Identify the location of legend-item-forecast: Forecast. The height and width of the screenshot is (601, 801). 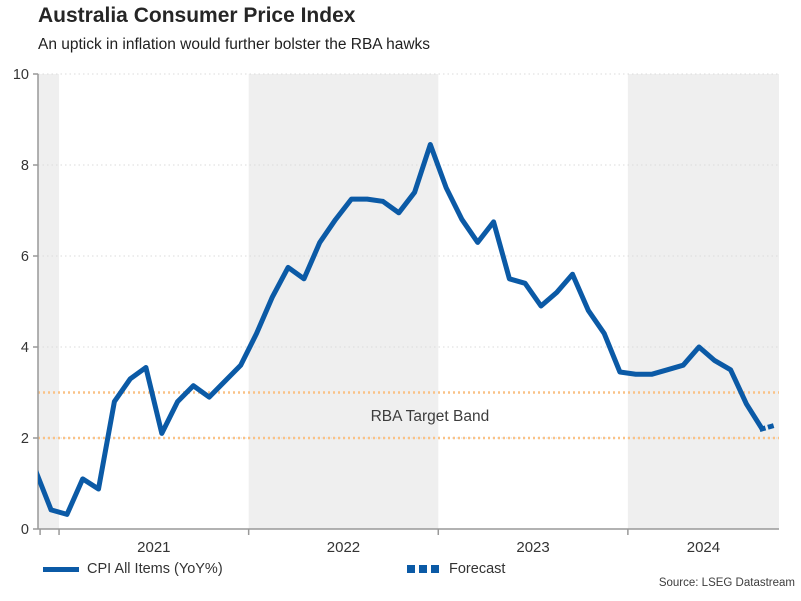
(456, 569).